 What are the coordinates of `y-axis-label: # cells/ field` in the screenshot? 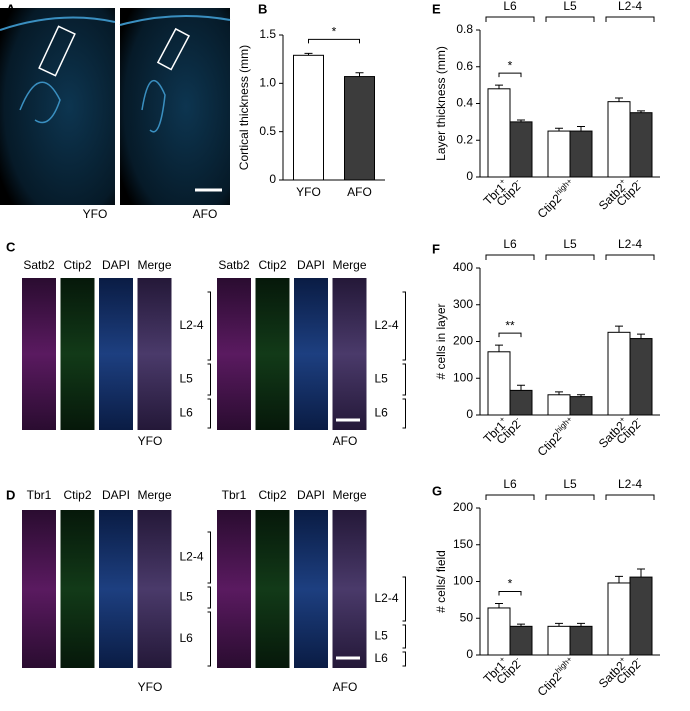 It's located at (441, 581).